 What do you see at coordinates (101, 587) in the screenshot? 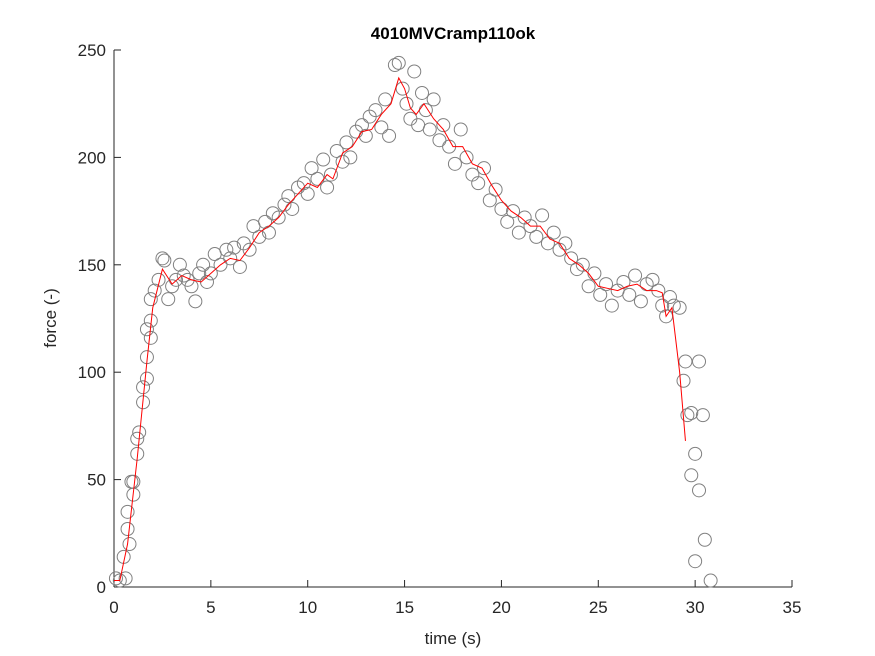
I see `y-tick-label: 0` at bounding box center [101, 587].